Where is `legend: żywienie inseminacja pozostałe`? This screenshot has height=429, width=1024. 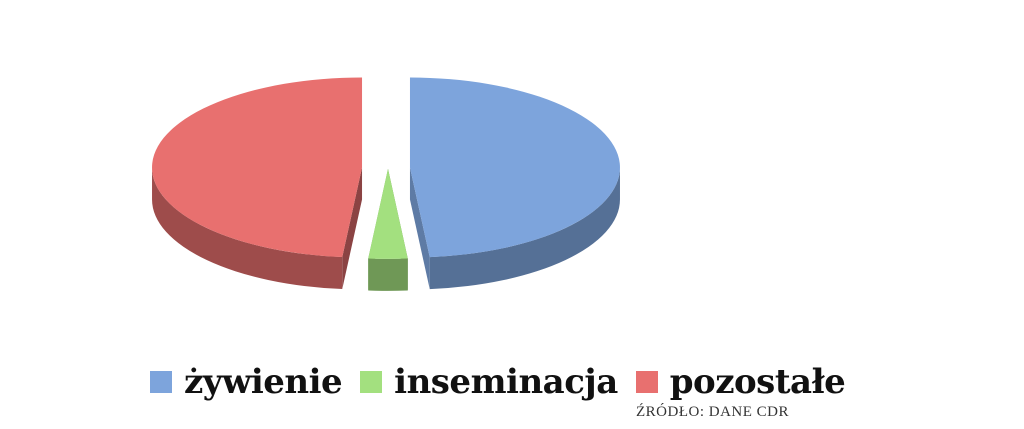 legend: żywienie inseminacja pozostałe is located at coordinates (506, 382).